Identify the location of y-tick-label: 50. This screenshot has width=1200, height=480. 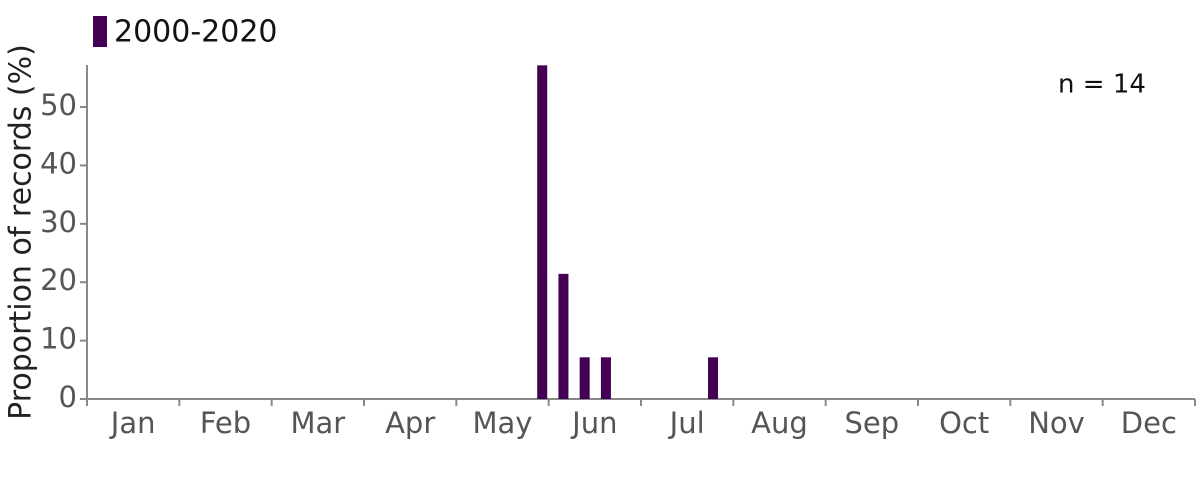
(58, 105).